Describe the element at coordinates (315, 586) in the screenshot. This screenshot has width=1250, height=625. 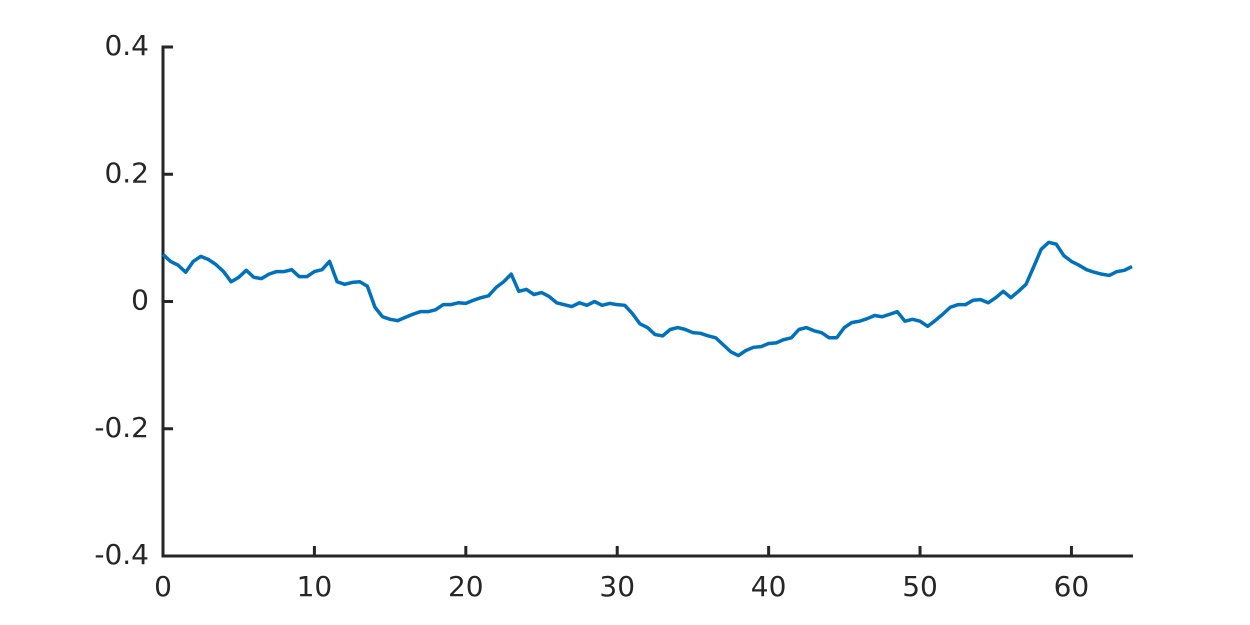
I see `x-tick-label: 10` at that location.